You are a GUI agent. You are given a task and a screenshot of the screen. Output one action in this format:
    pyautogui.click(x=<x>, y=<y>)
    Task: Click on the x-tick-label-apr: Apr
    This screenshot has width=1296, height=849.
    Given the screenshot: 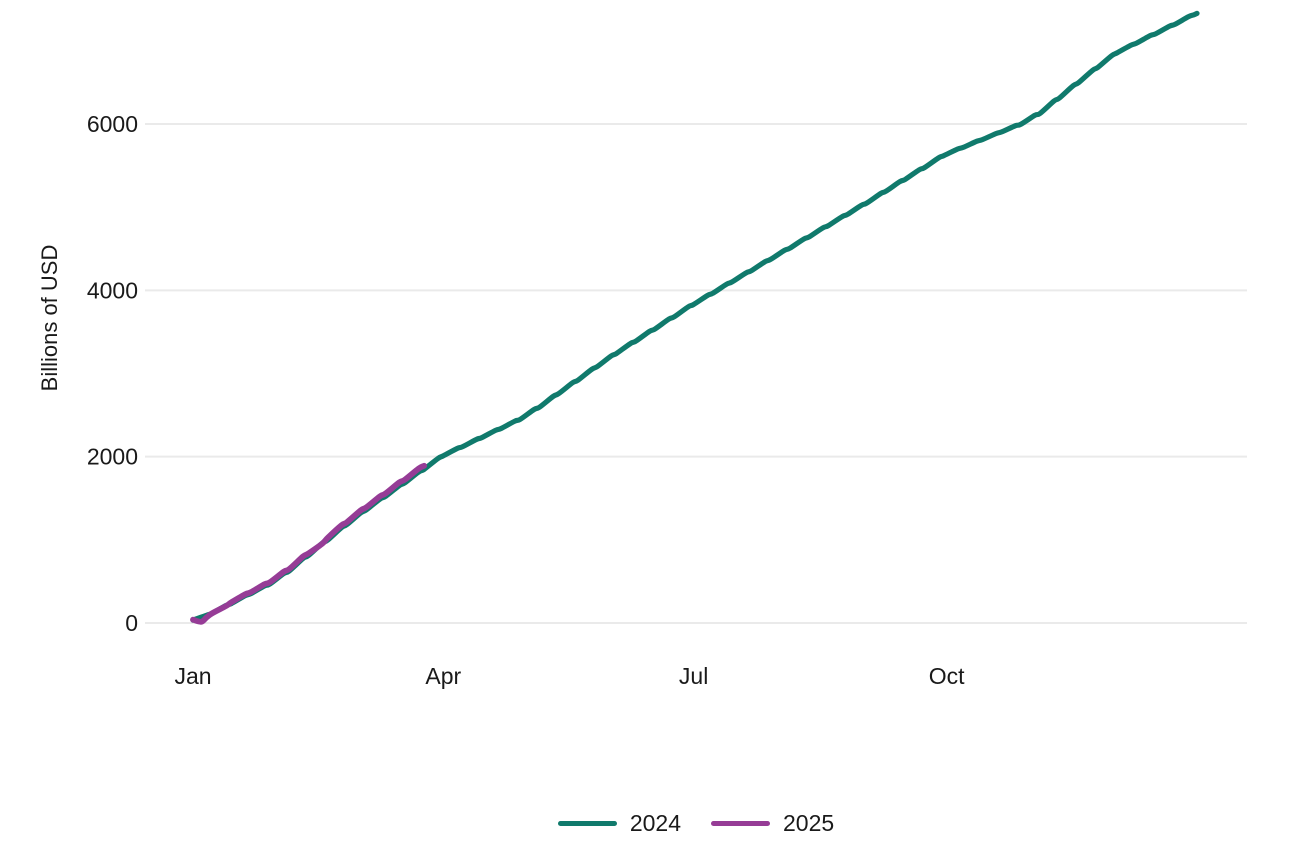 What is the action you would take?
    pyautogui.click(x=443, y=676)
    